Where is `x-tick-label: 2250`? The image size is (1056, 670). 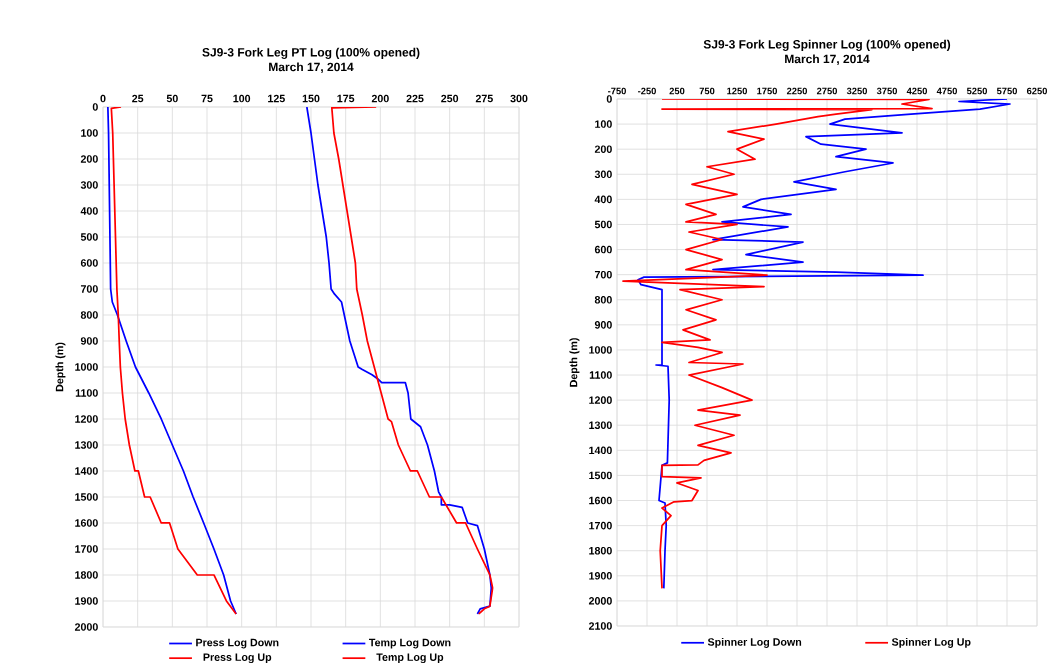
x-tick-label: 2250 is located at coordinates (796, 91).